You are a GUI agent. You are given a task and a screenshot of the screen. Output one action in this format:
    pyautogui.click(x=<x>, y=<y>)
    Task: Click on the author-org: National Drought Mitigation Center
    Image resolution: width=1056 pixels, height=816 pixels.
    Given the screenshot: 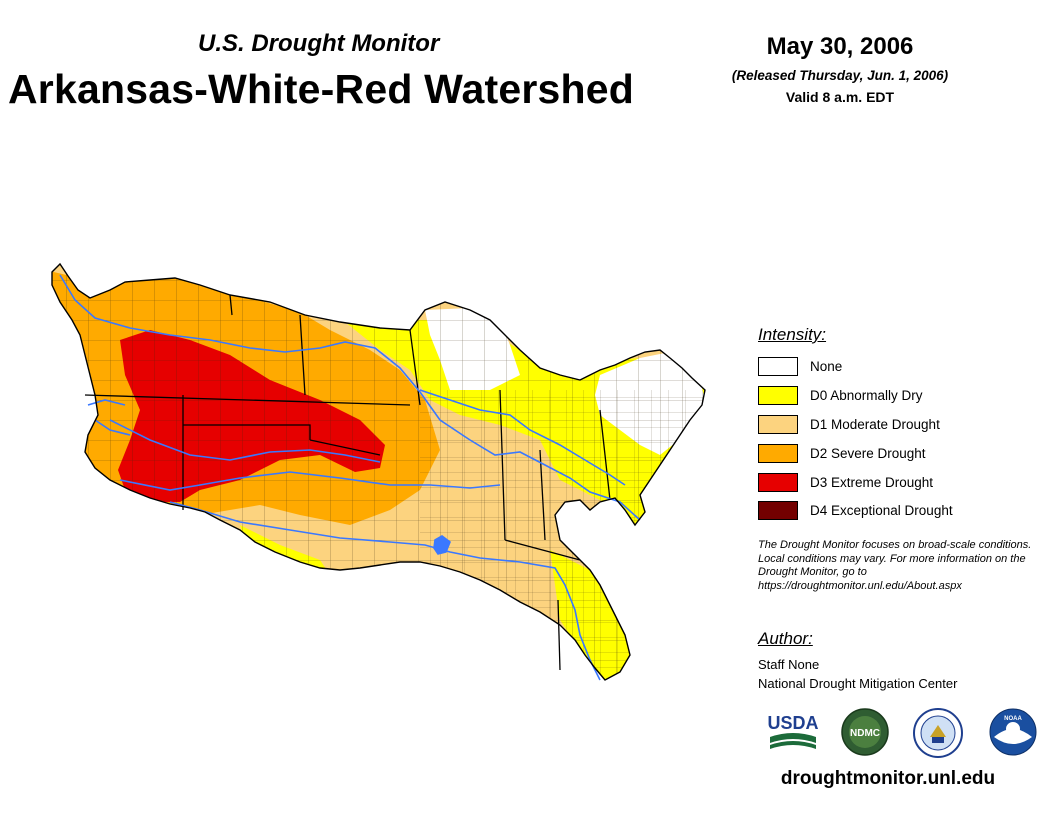 What is the action you would take?
    pyautogui.click(x=858, y=683)
    